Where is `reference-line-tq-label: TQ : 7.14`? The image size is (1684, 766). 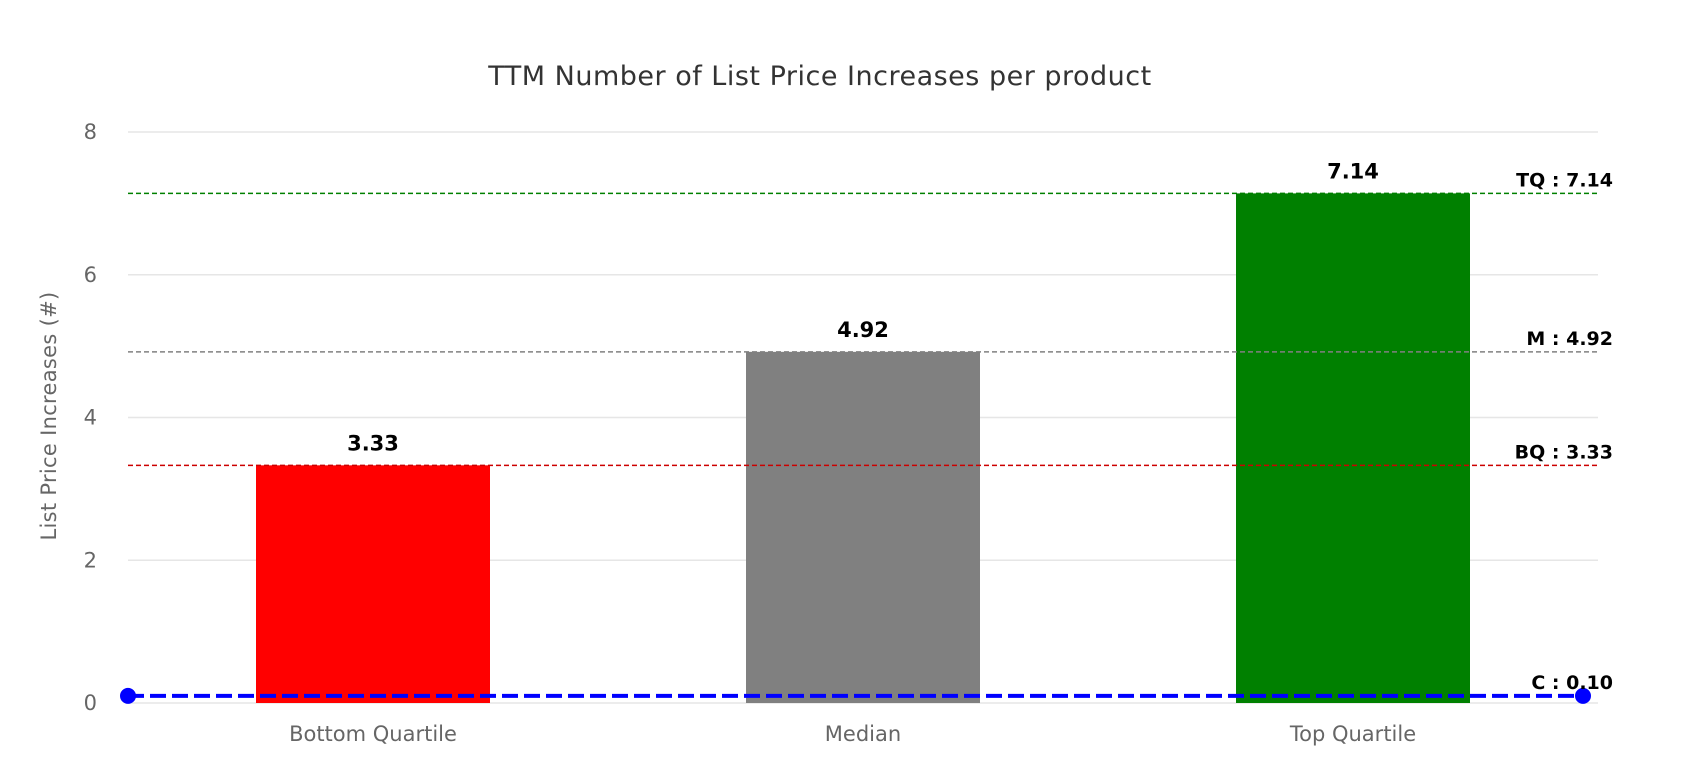 reference-line-tq-label: TQ : 7.14 is located at coordinates (1564, 180).